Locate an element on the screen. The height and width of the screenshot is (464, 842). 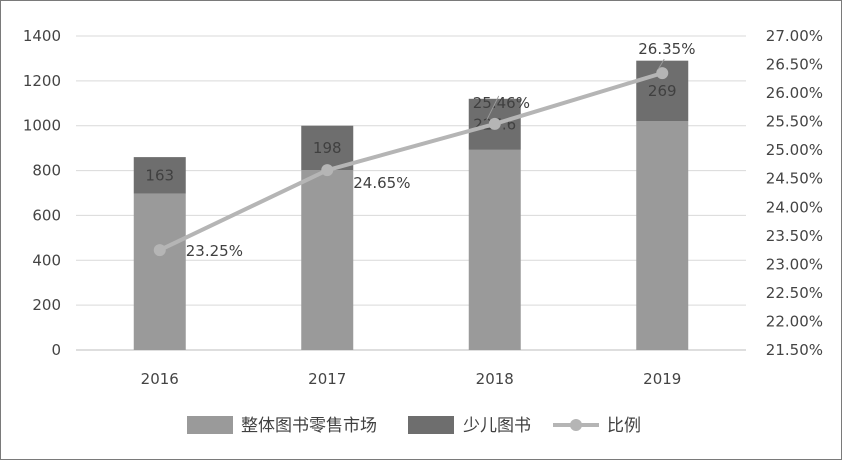
right-axis-tick-label: 21.50% is located at coordinates (794, 350).